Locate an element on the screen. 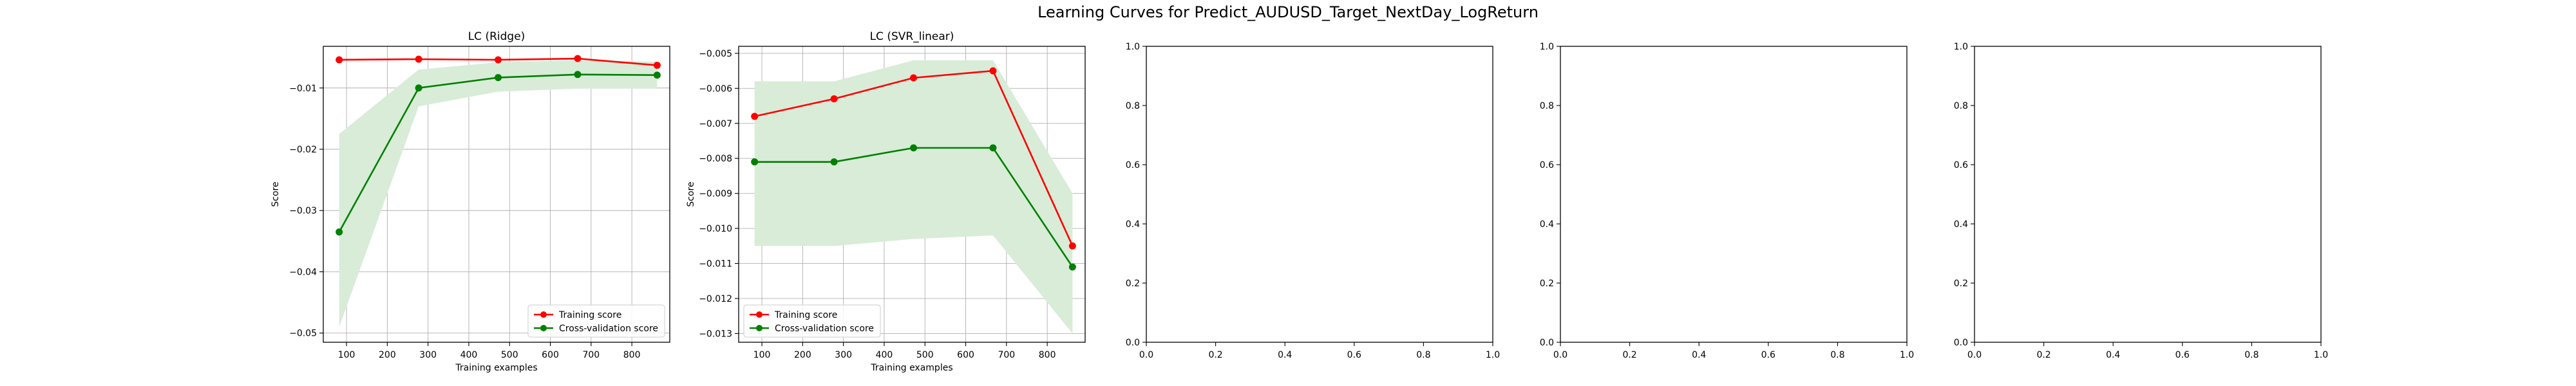 This screenshot has width=2576, height=386. axes-1-cv-std-band is located at coordinates (498, 193).